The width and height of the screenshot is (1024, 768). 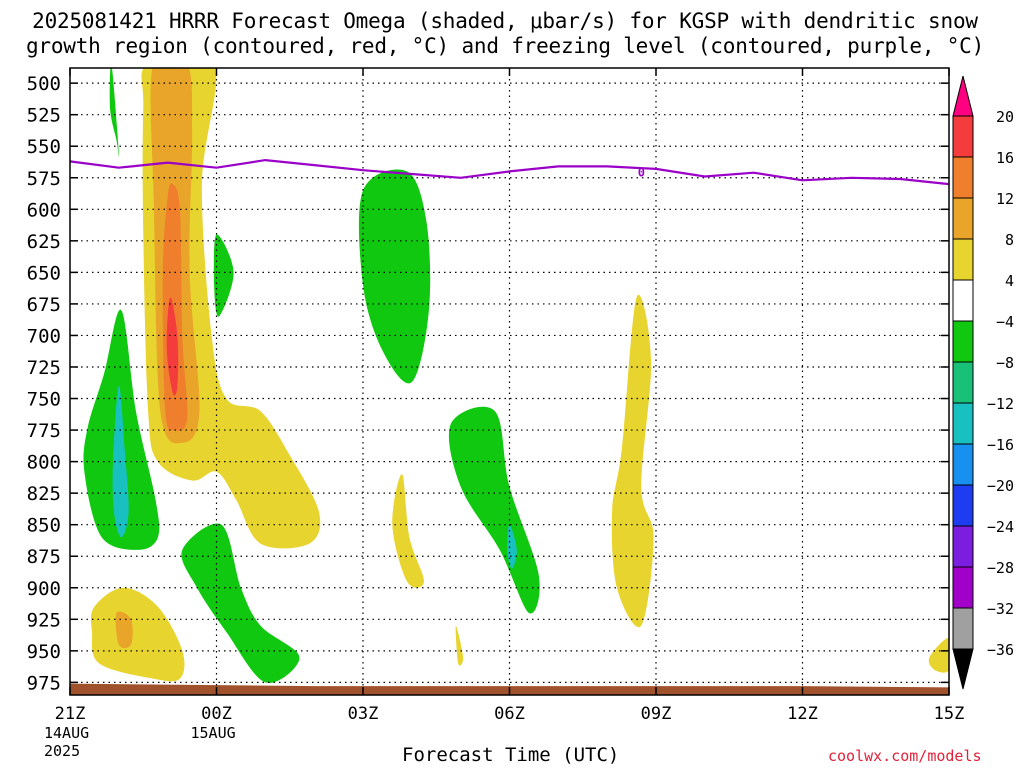 I want to click on colorbar-label: −36, so click(x=1000, y=650).